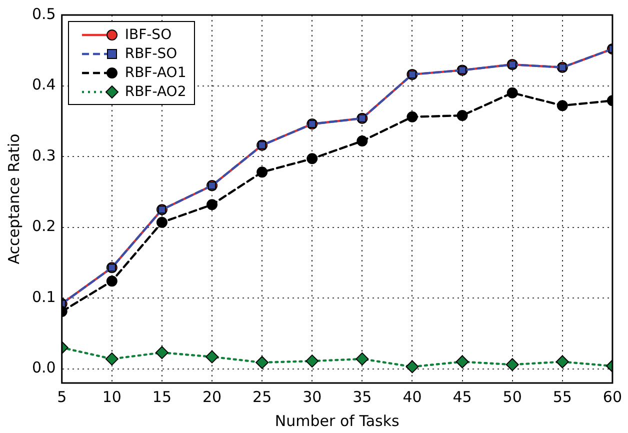  I want to click on legend-label: RBF-SO, so click(151, 54).